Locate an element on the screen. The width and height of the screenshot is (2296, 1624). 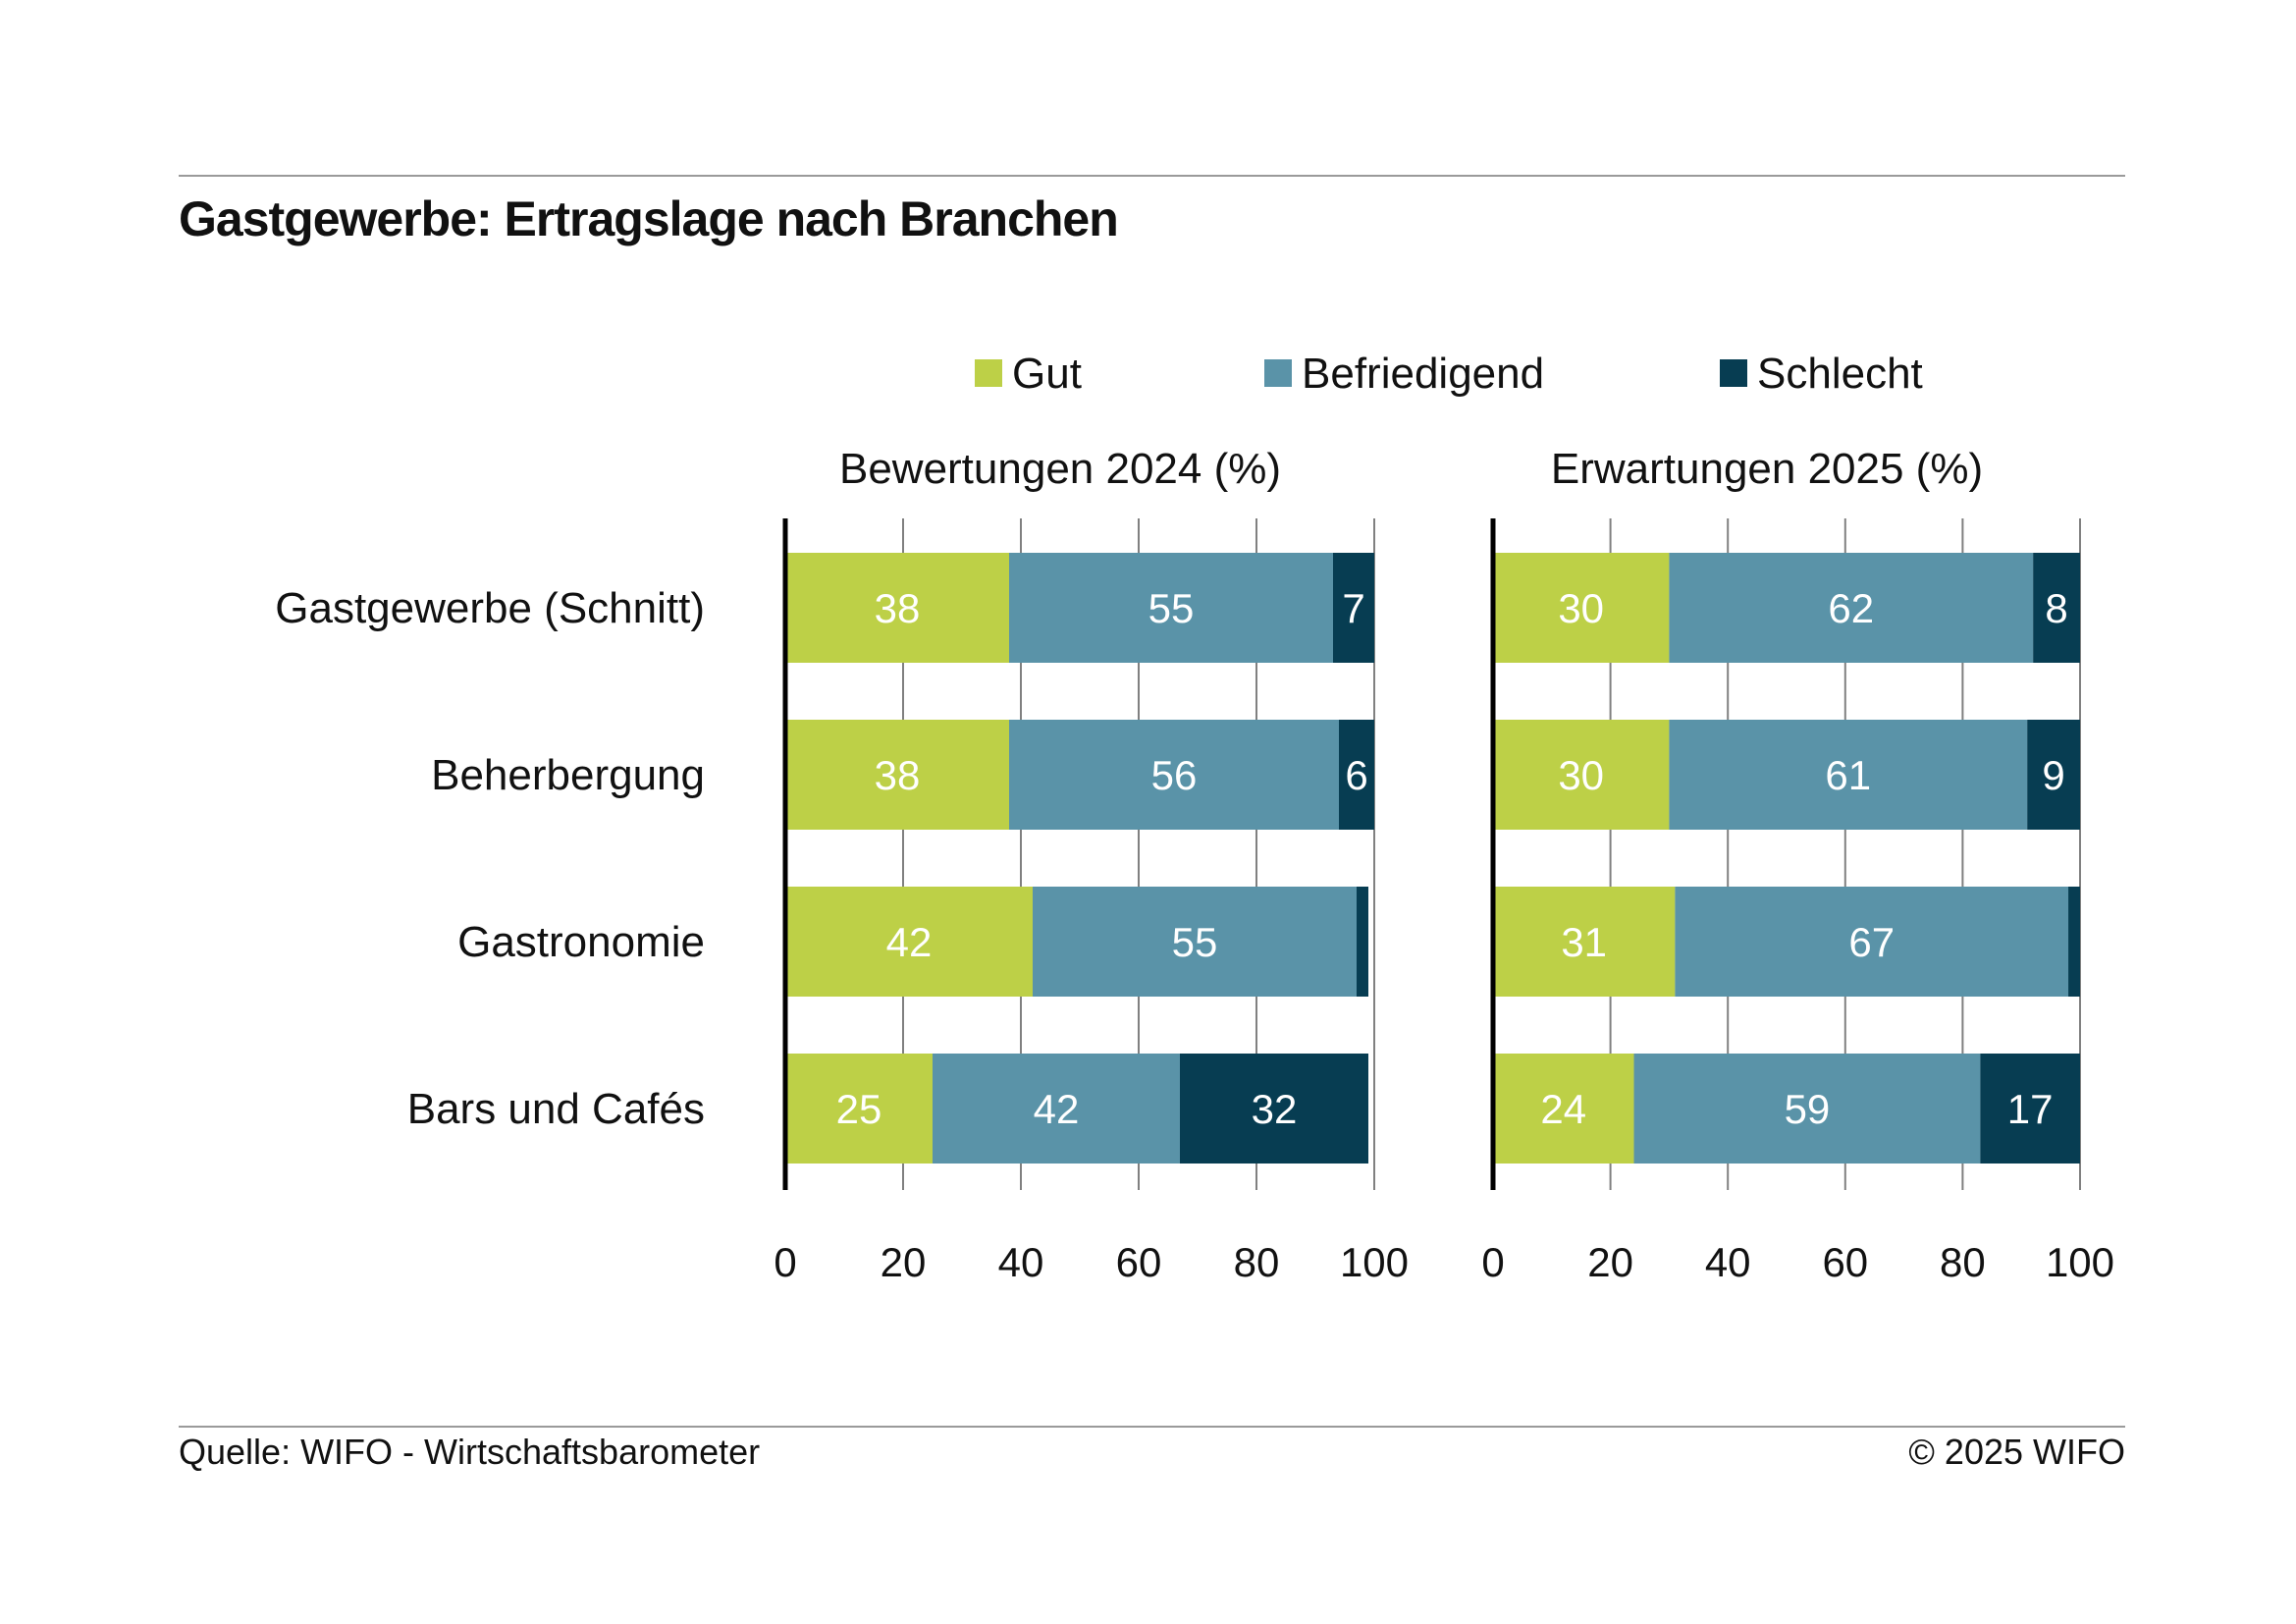
source-note: Quelle: WIFO - Wirtschaftsbarometer is located at coordinates (470, 1452).